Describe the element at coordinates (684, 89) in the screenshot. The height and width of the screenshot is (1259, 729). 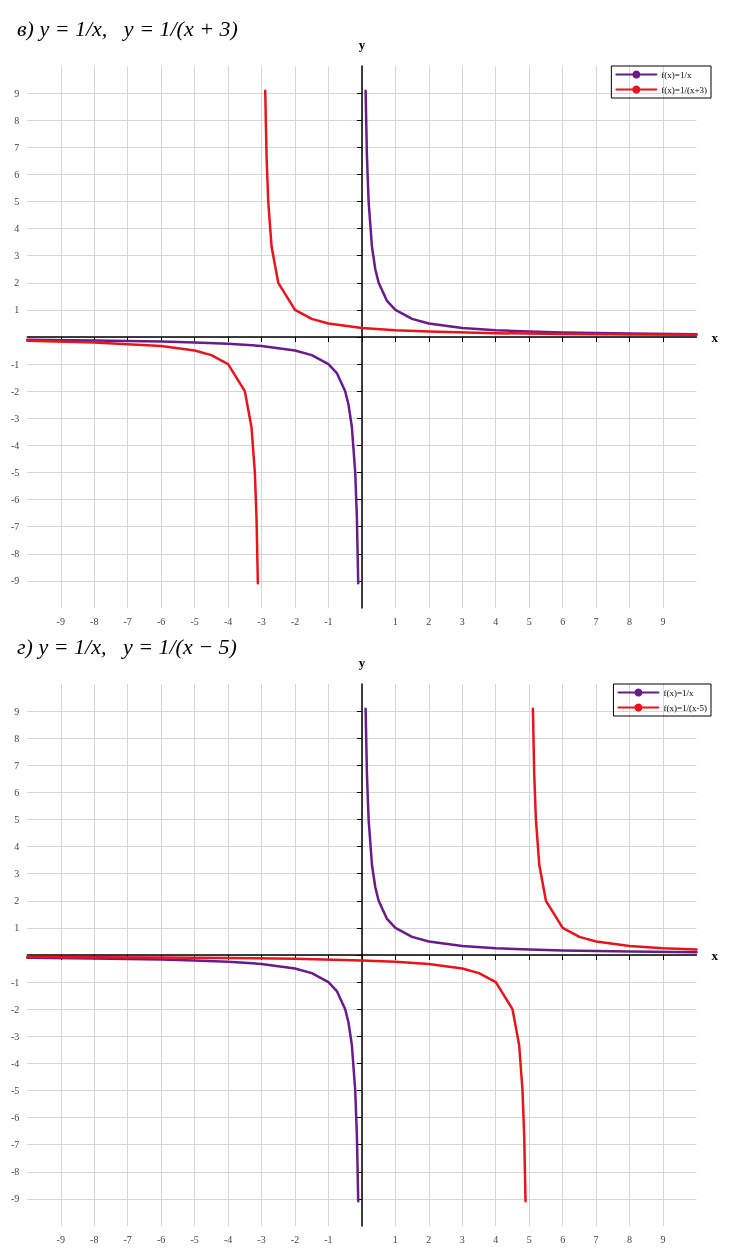
I see `legend-label: f(x)=1/(x+3)` at that location.